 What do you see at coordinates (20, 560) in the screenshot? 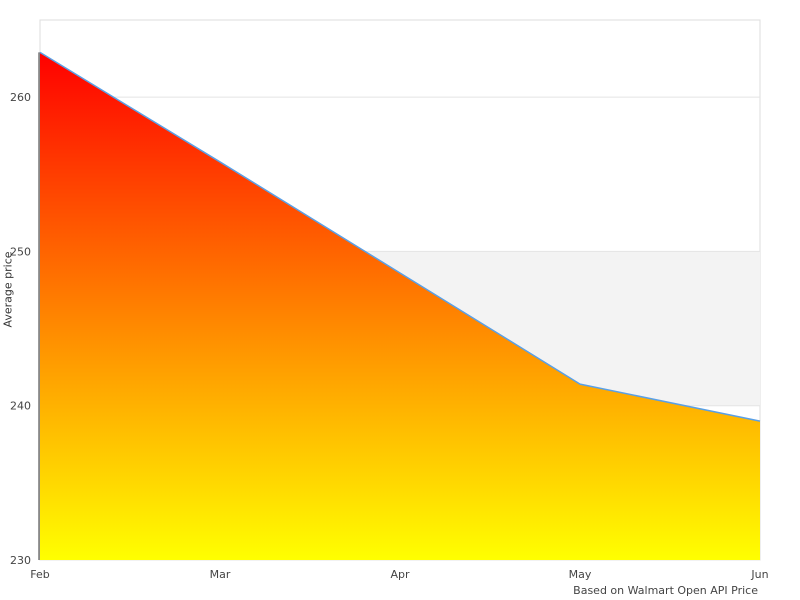
I see `y-tick-label: 230` at bounding box center [20, 560].